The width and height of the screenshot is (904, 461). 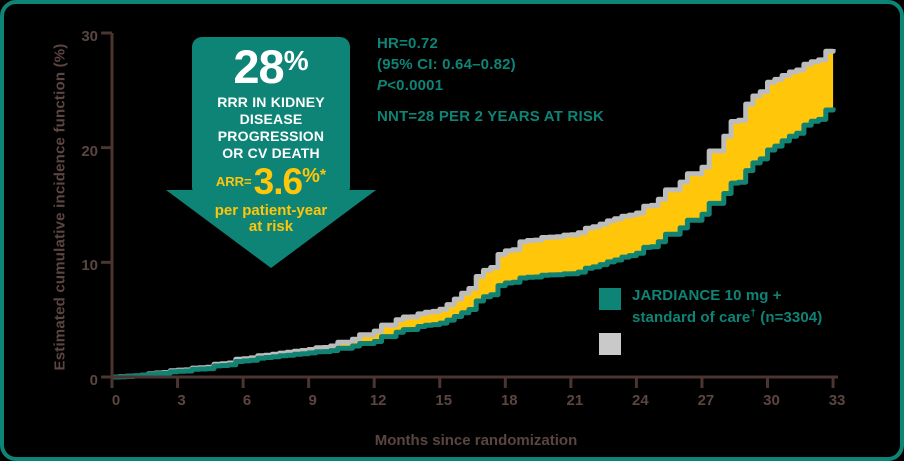 I want to click on x-axis-title: Months since randomization, so click(x=476, y=440).